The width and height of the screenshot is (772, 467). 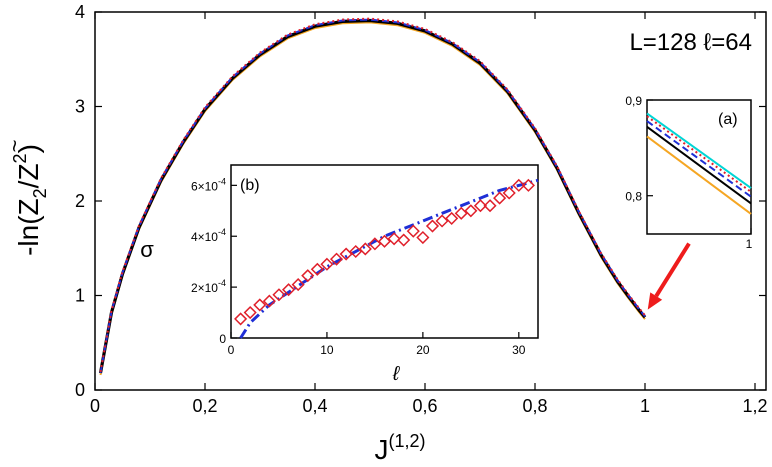 I want to click on inset-b-y-tick-label: 0, so click(x=222, y=339).